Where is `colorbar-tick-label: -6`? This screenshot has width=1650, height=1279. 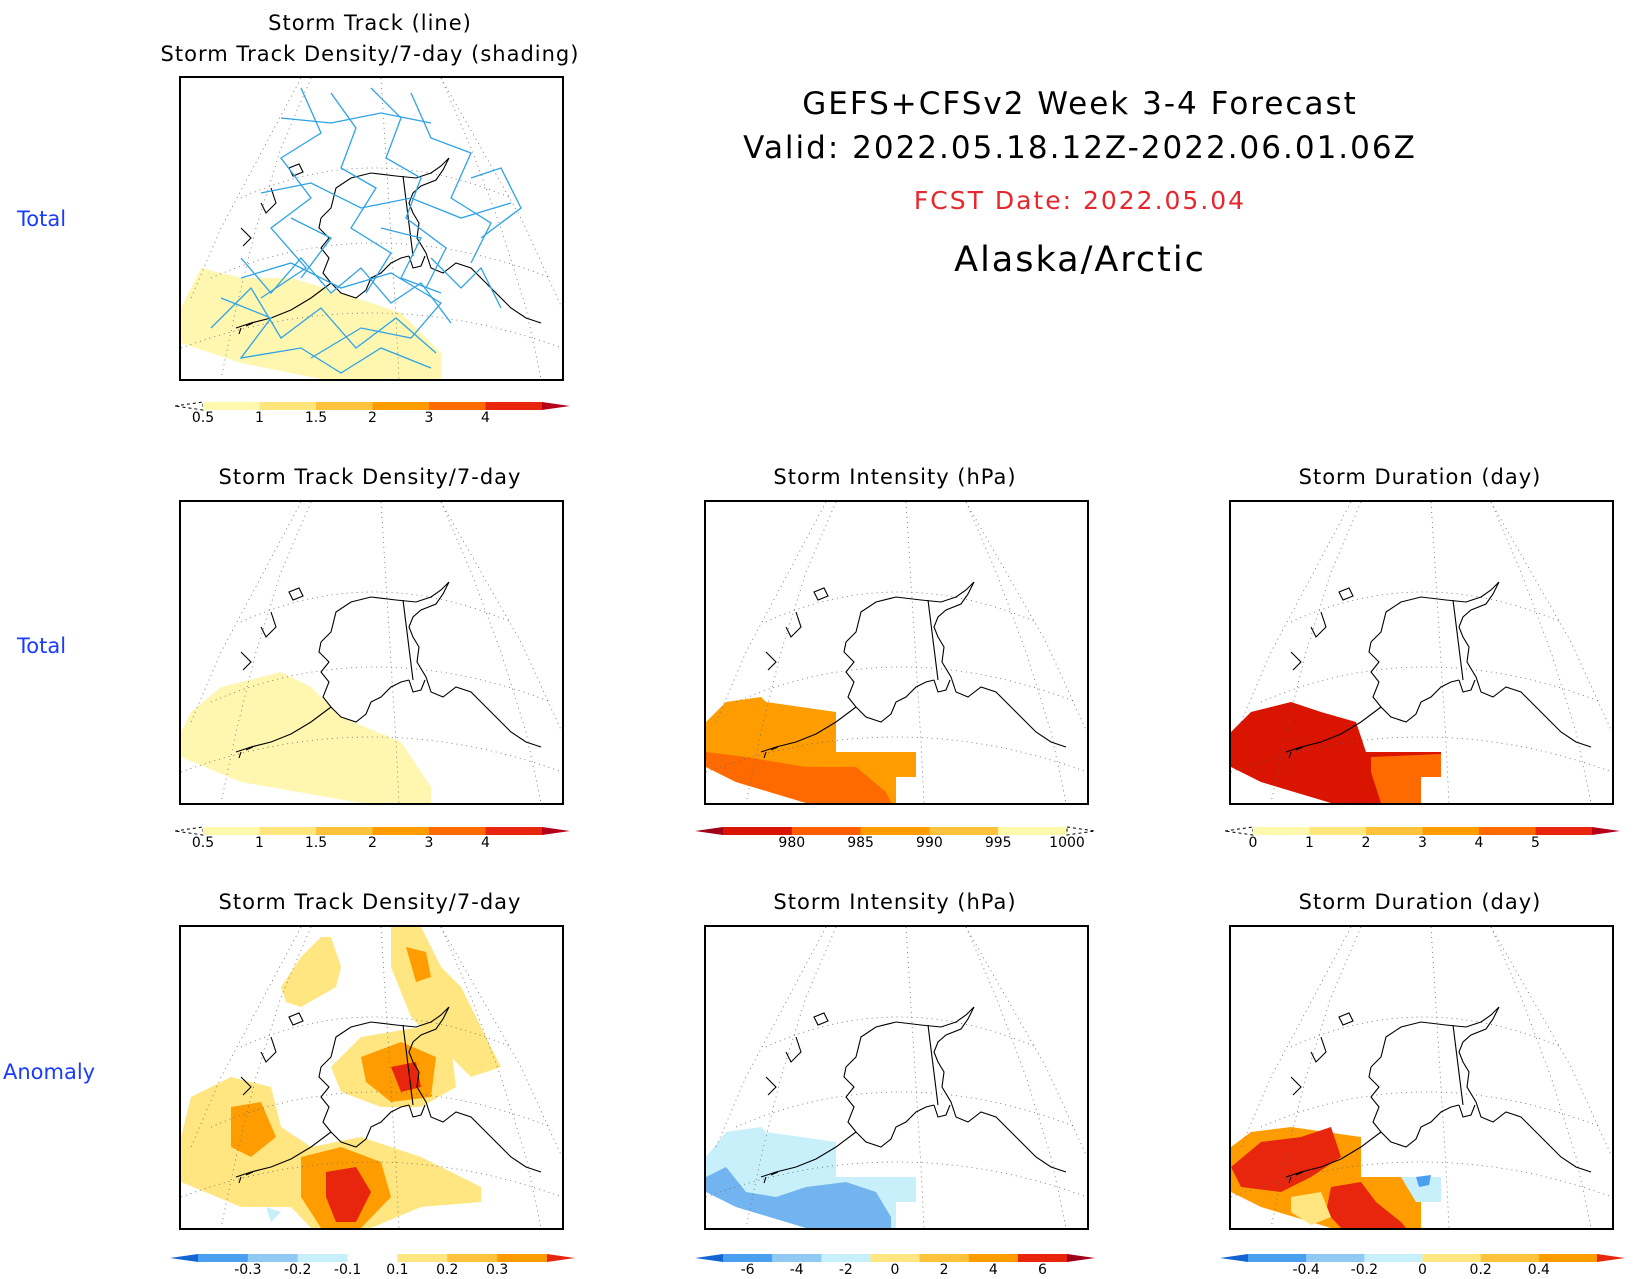 colorbar-tick-label: -6 is located at coordinates (748, 1268).